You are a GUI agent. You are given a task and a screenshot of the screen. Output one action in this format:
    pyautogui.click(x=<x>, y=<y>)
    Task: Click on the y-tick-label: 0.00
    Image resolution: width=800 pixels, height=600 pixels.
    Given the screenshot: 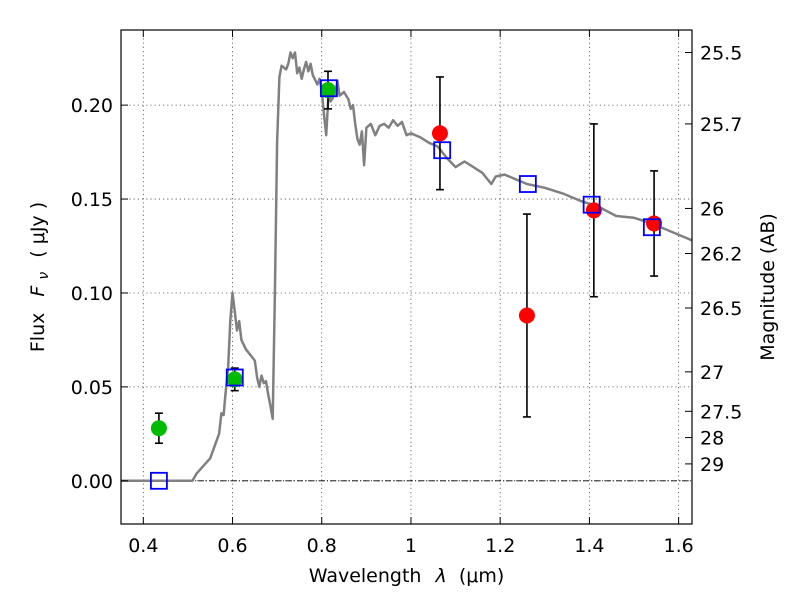 What is the action you would take?
    pyautogui.click(x=92, y=482)
    